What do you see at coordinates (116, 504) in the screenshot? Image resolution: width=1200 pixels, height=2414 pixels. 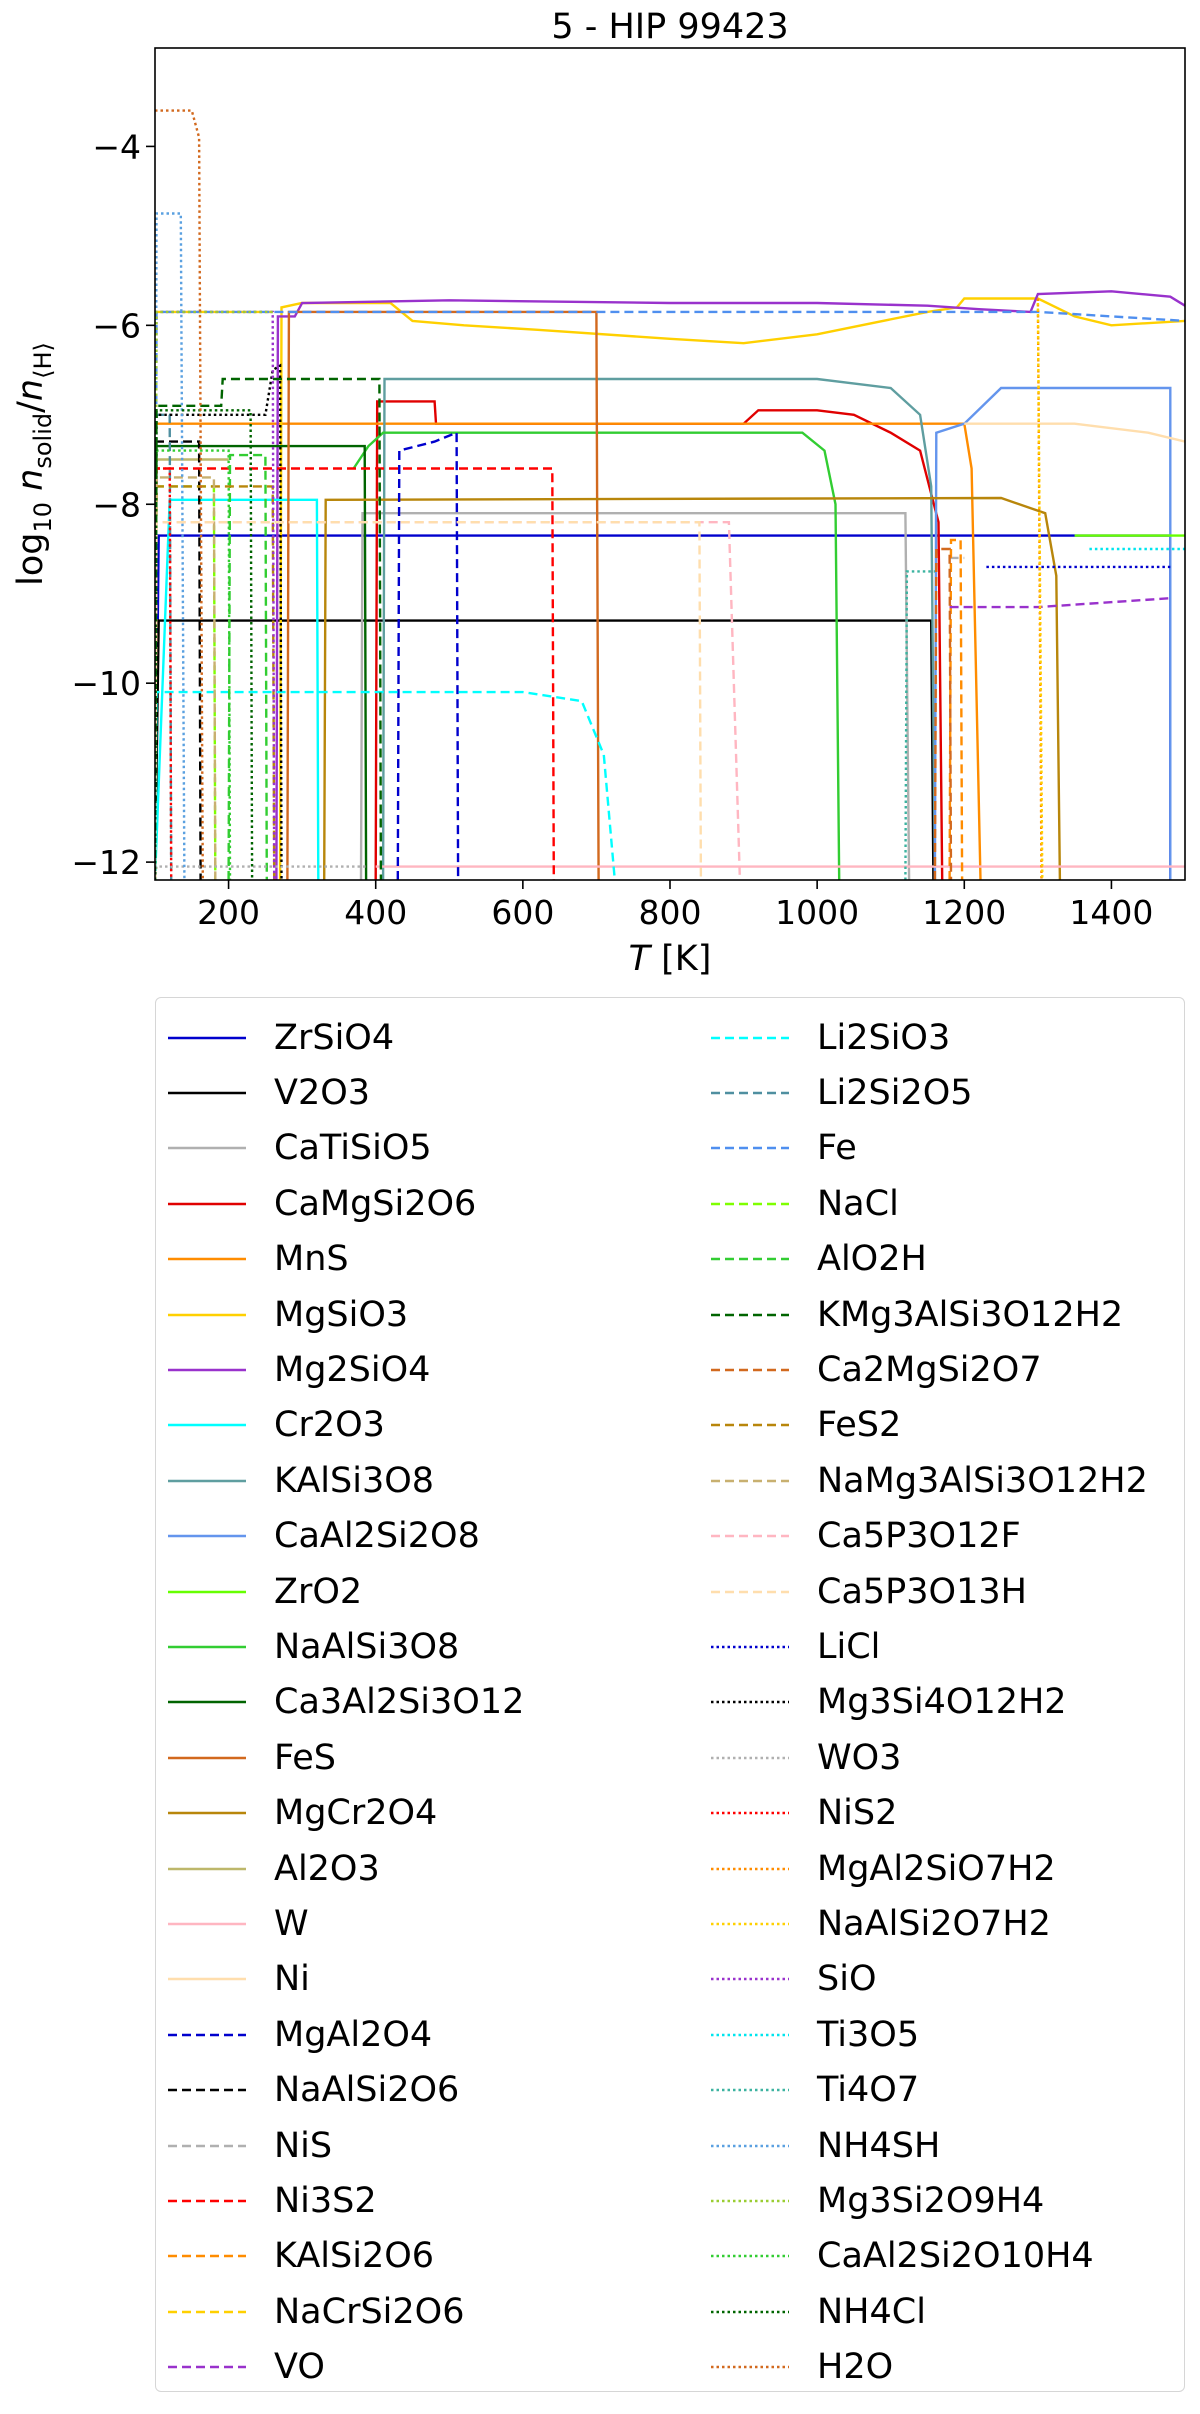 I see `y-tick-label: −8` at bounding box center [116, 504].